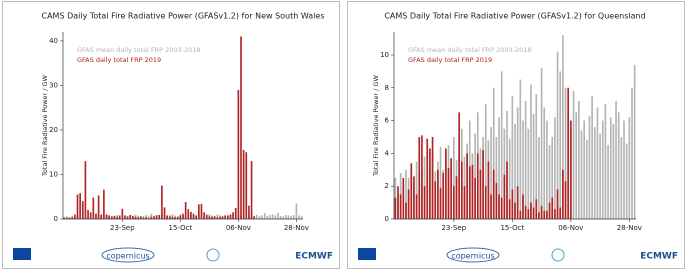  Describe the element at coordinates (629, 228) in the screenshot. I see `x-tick-label: 28-Nov` at that location.